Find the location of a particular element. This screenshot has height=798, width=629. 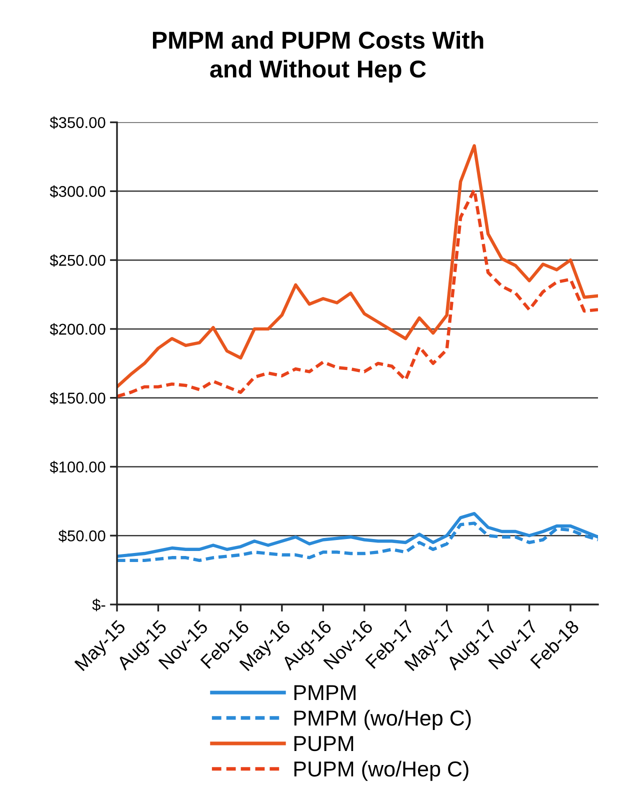

y-tick-label: $300.00 is located at coordinates (78, 191).